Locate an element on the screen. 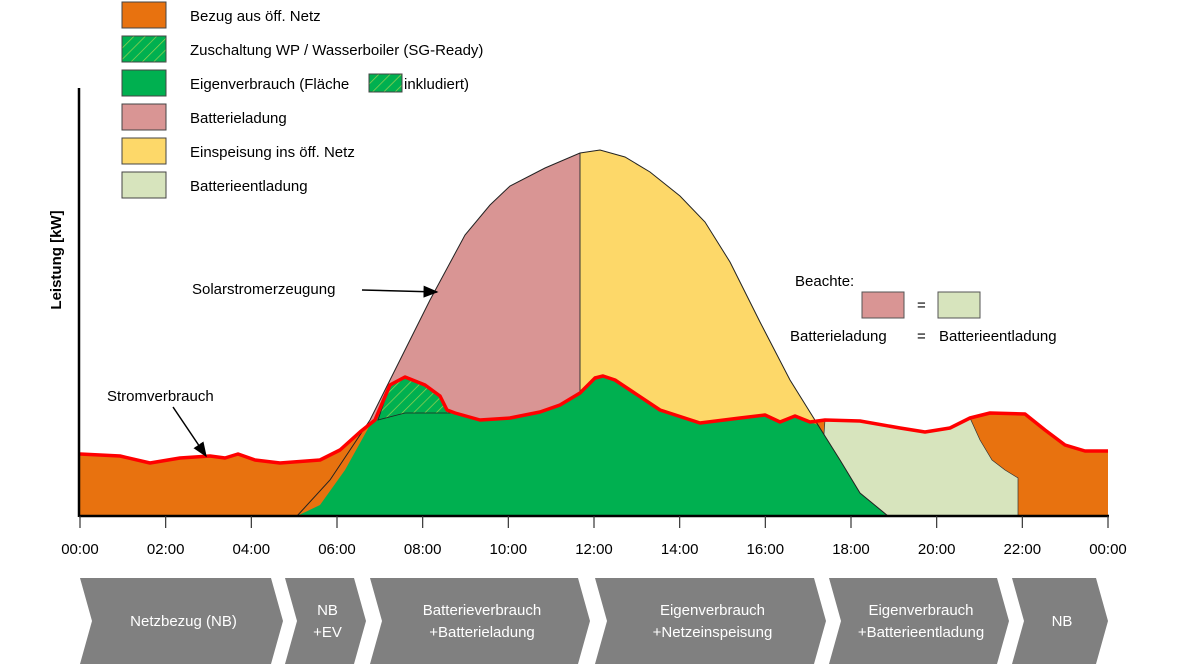  y-axis-label: Leistung [kW] is located at coordinates (56, 259).